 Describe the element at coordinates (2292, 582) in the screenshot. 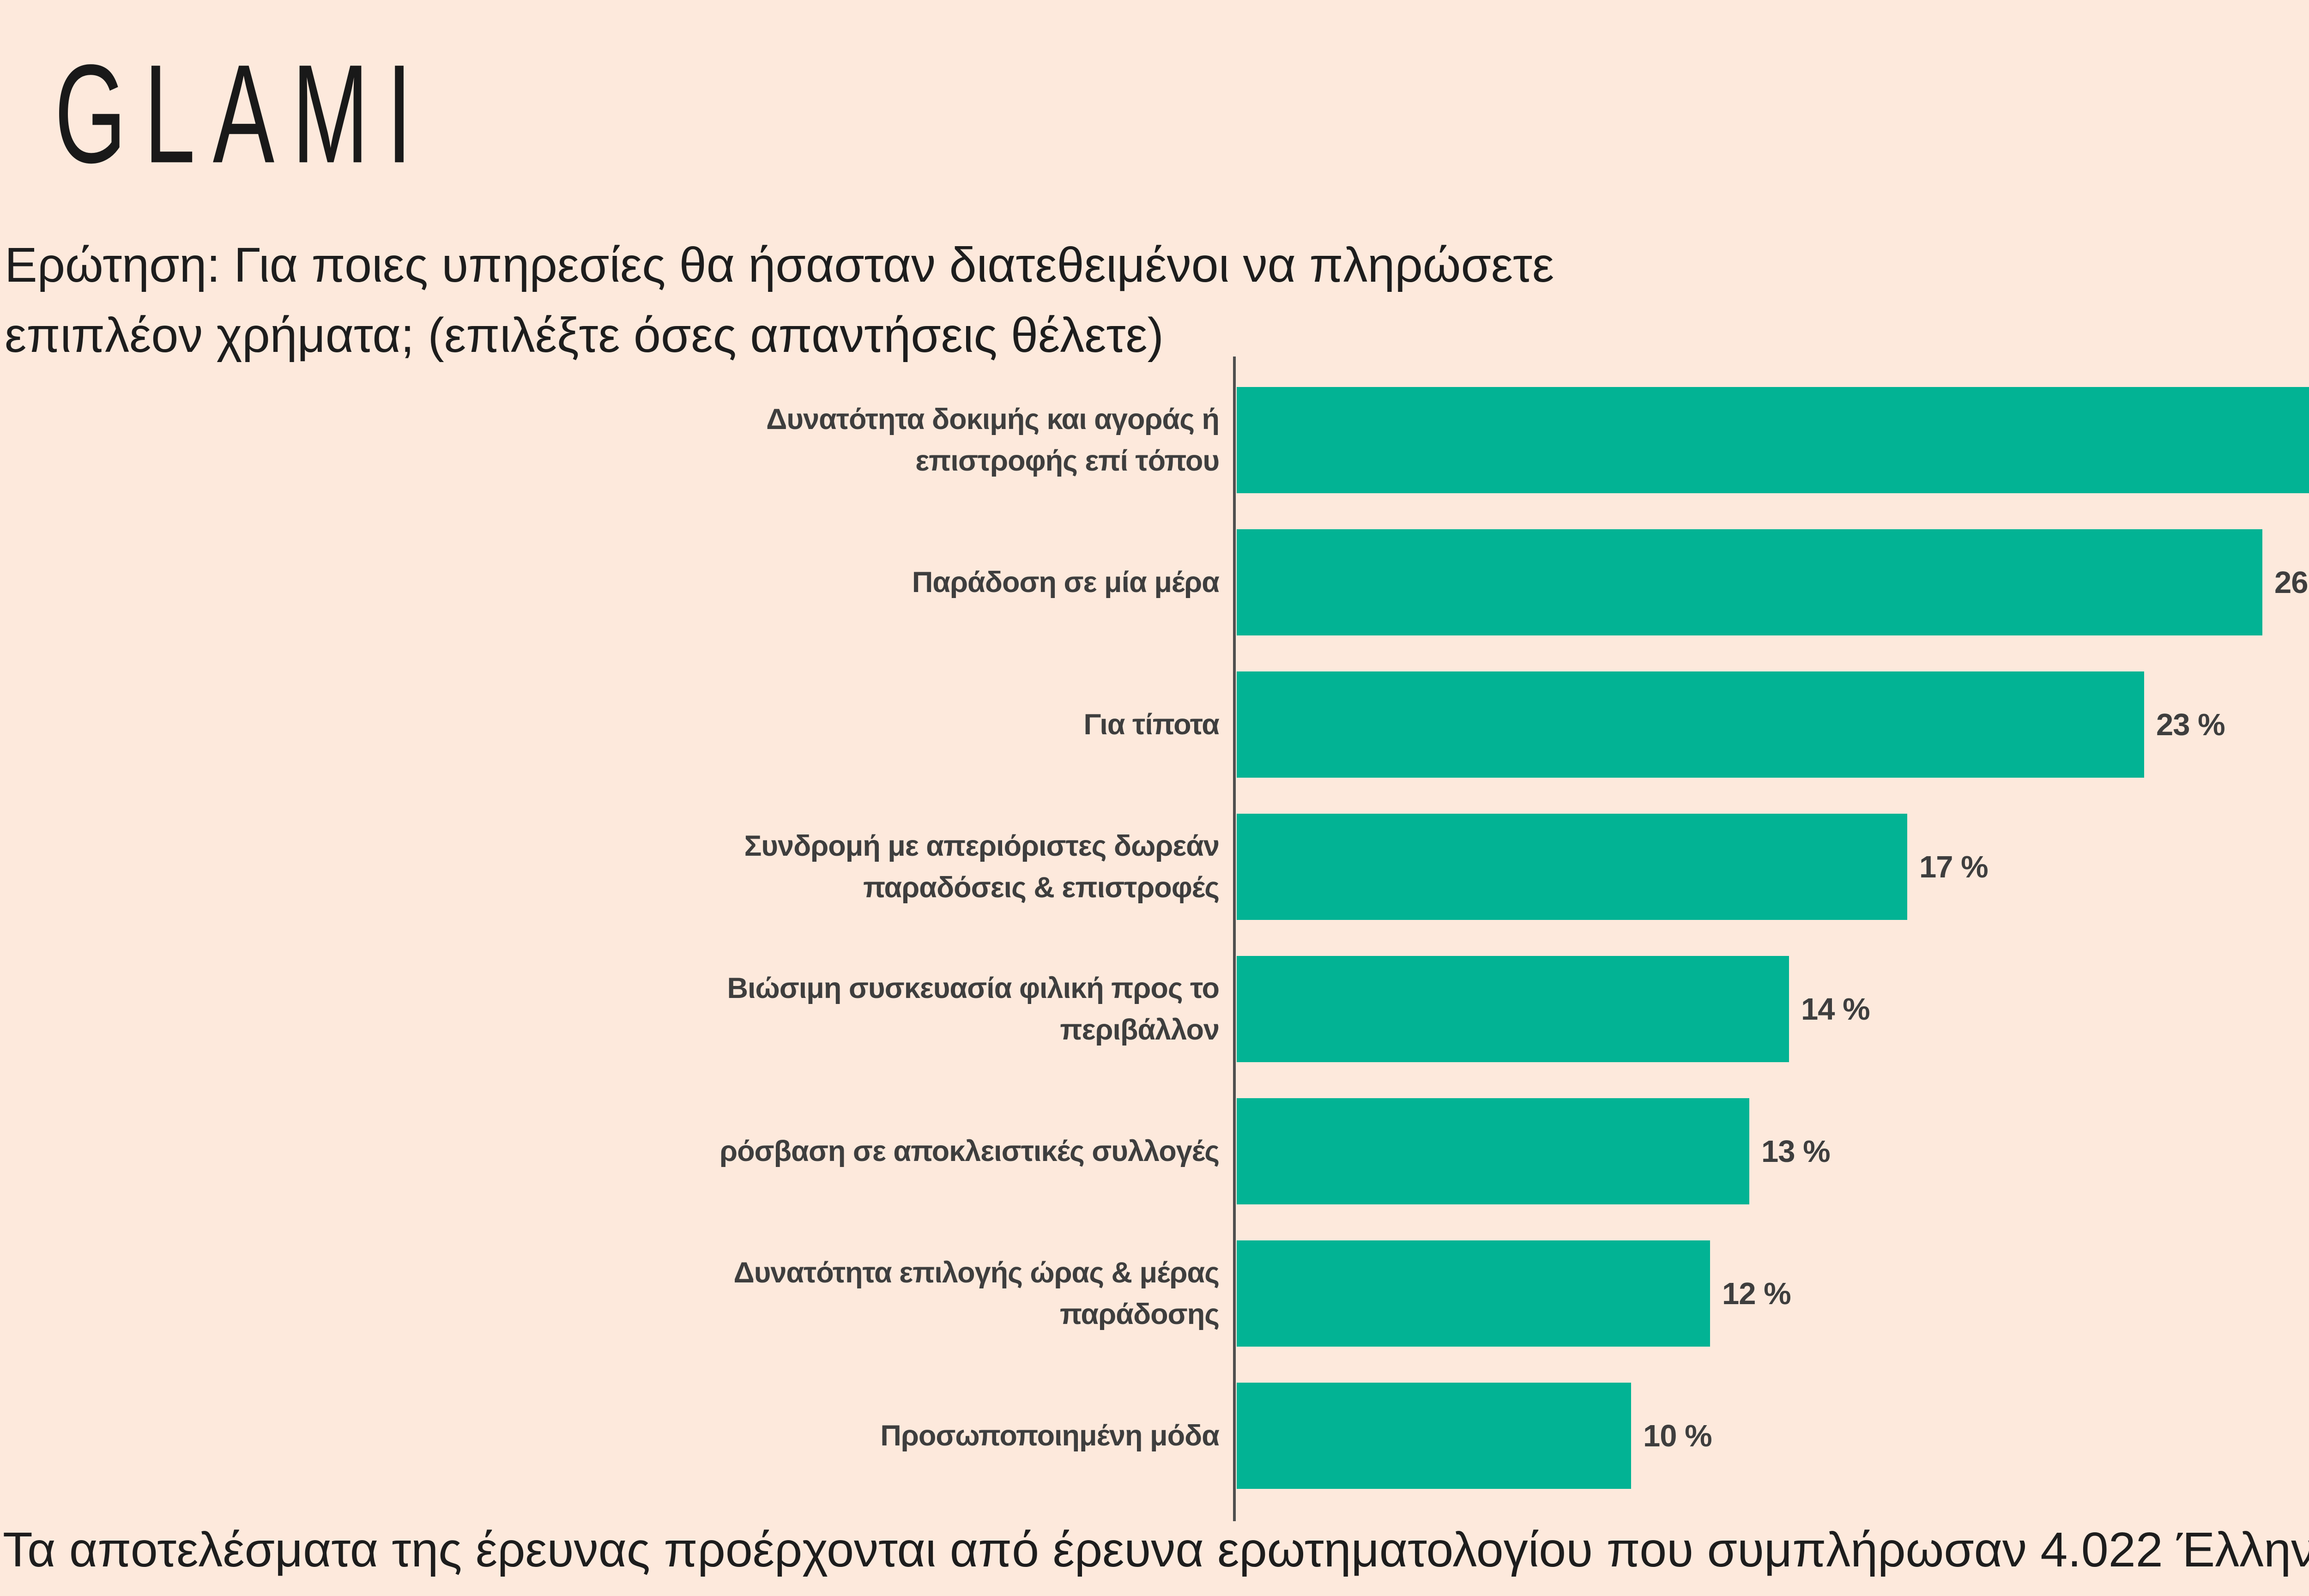

I see `bar-value-label: 26 %` at that location.